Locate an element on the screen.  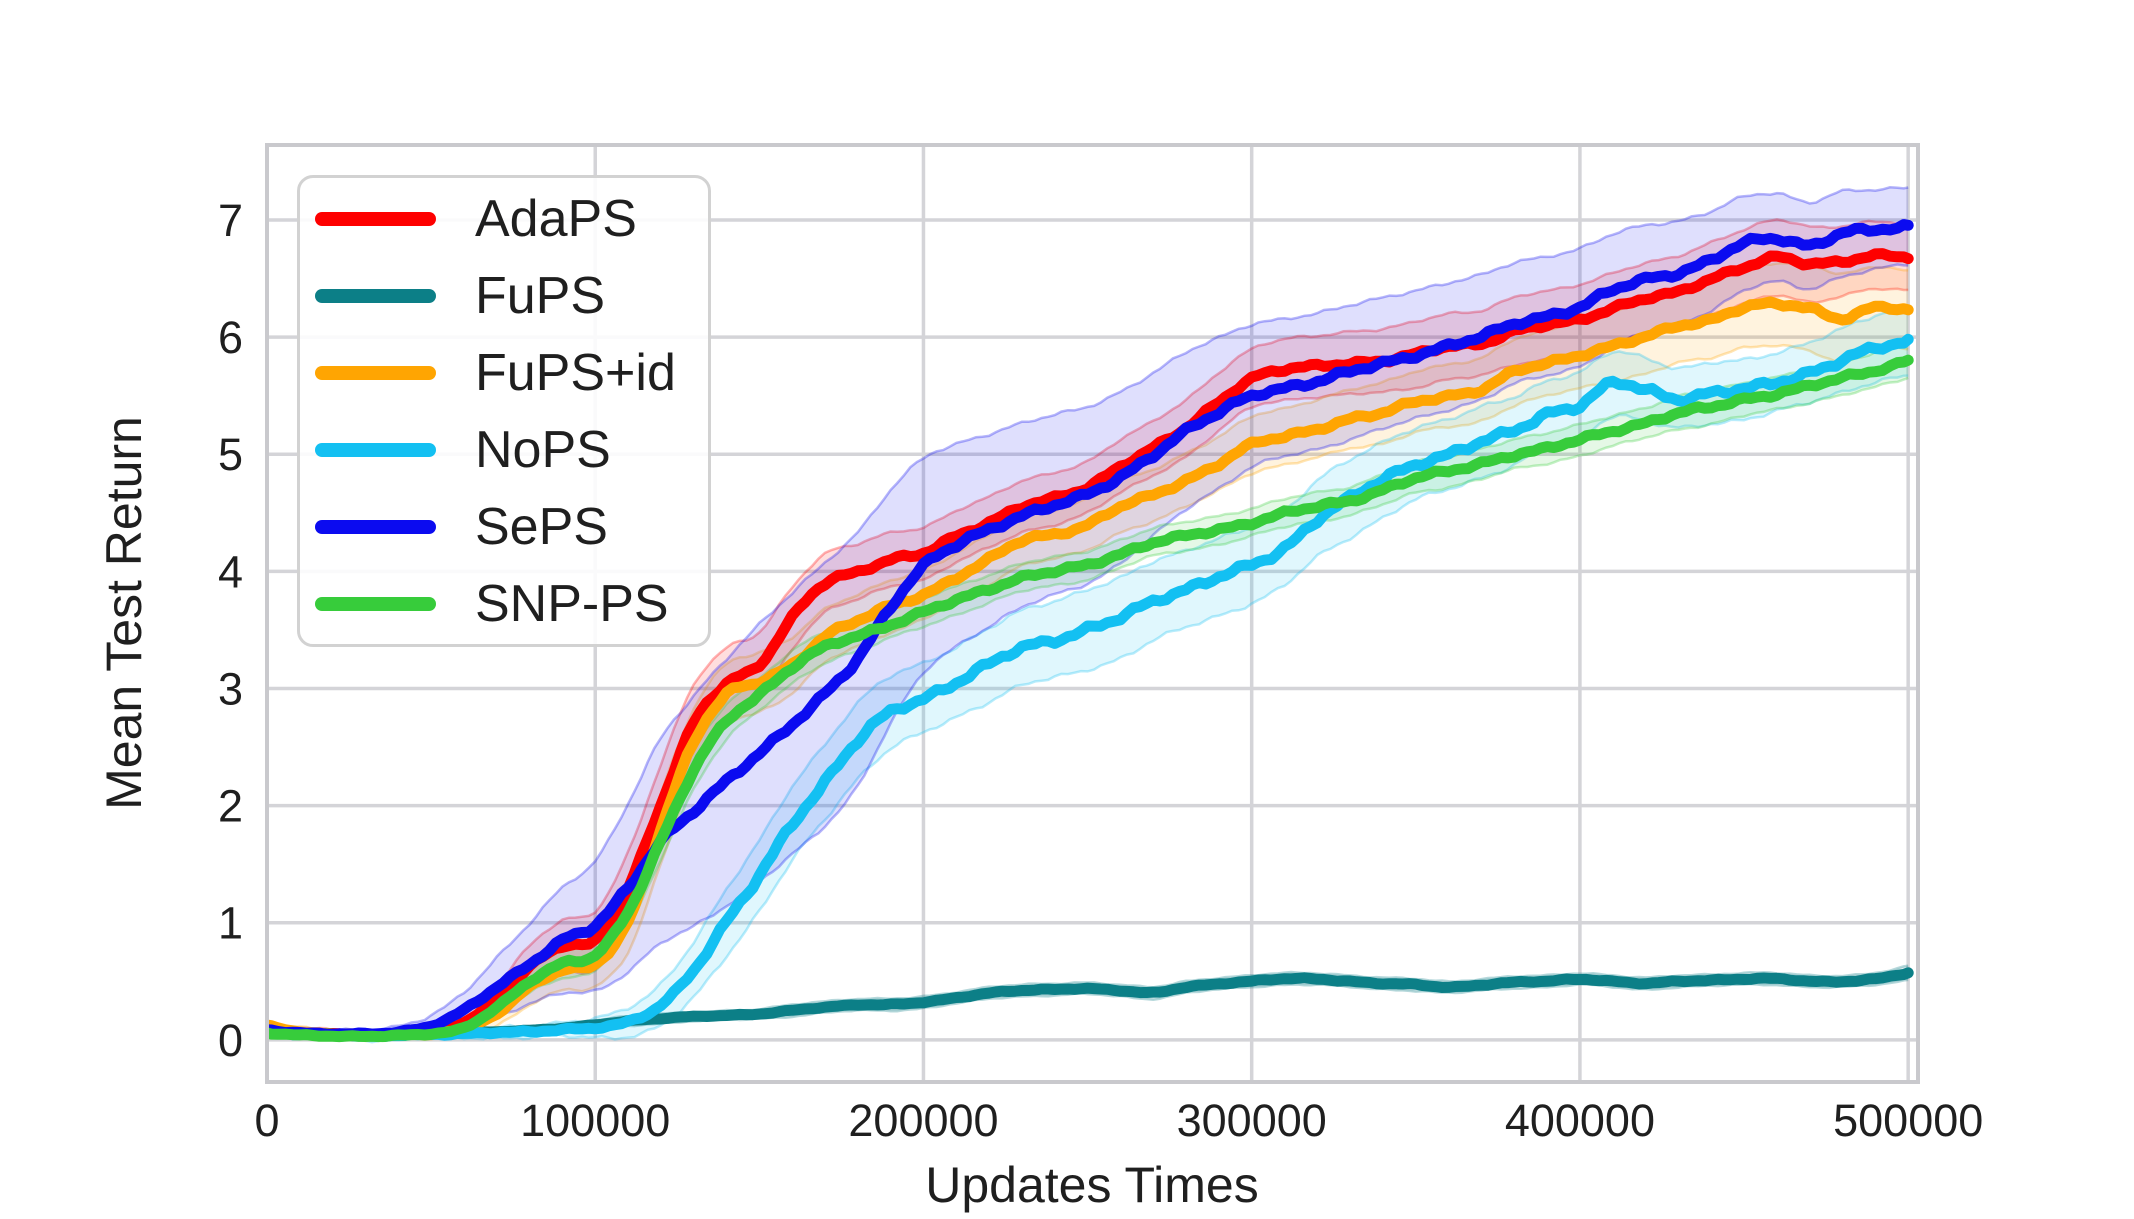
y-tick-label: 4 is located at coordinates (230, 571).